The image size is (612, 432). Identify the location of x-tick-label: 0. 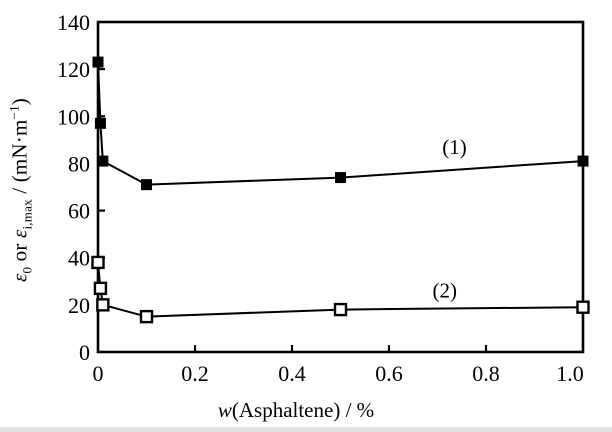
(98, 373).